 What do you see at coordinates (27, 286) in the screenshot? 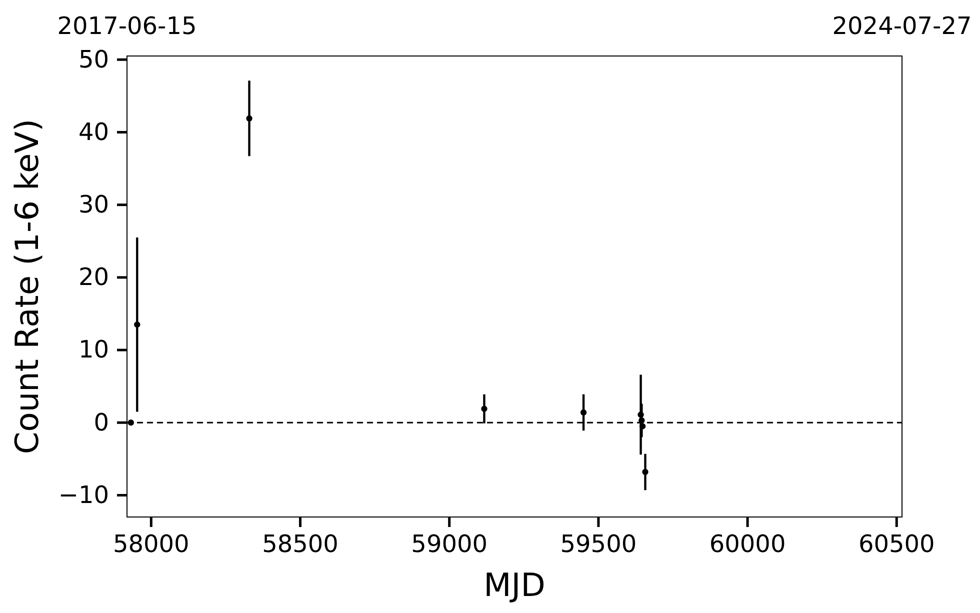
I see `y-axis-title: Count Rate (1-6 keV)` at bounding box center [27, 286].